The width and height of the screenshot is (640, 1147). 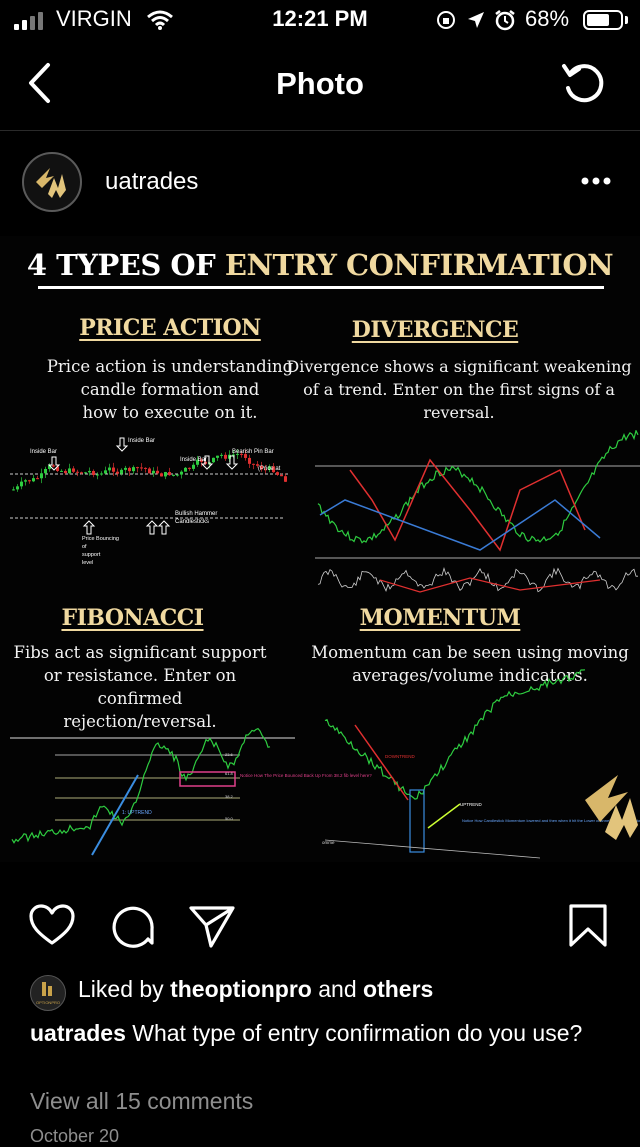 What do you see at coordinates (28, 21) in the screenshot?
I see `signal-icon` at bounding box center [28, 21].